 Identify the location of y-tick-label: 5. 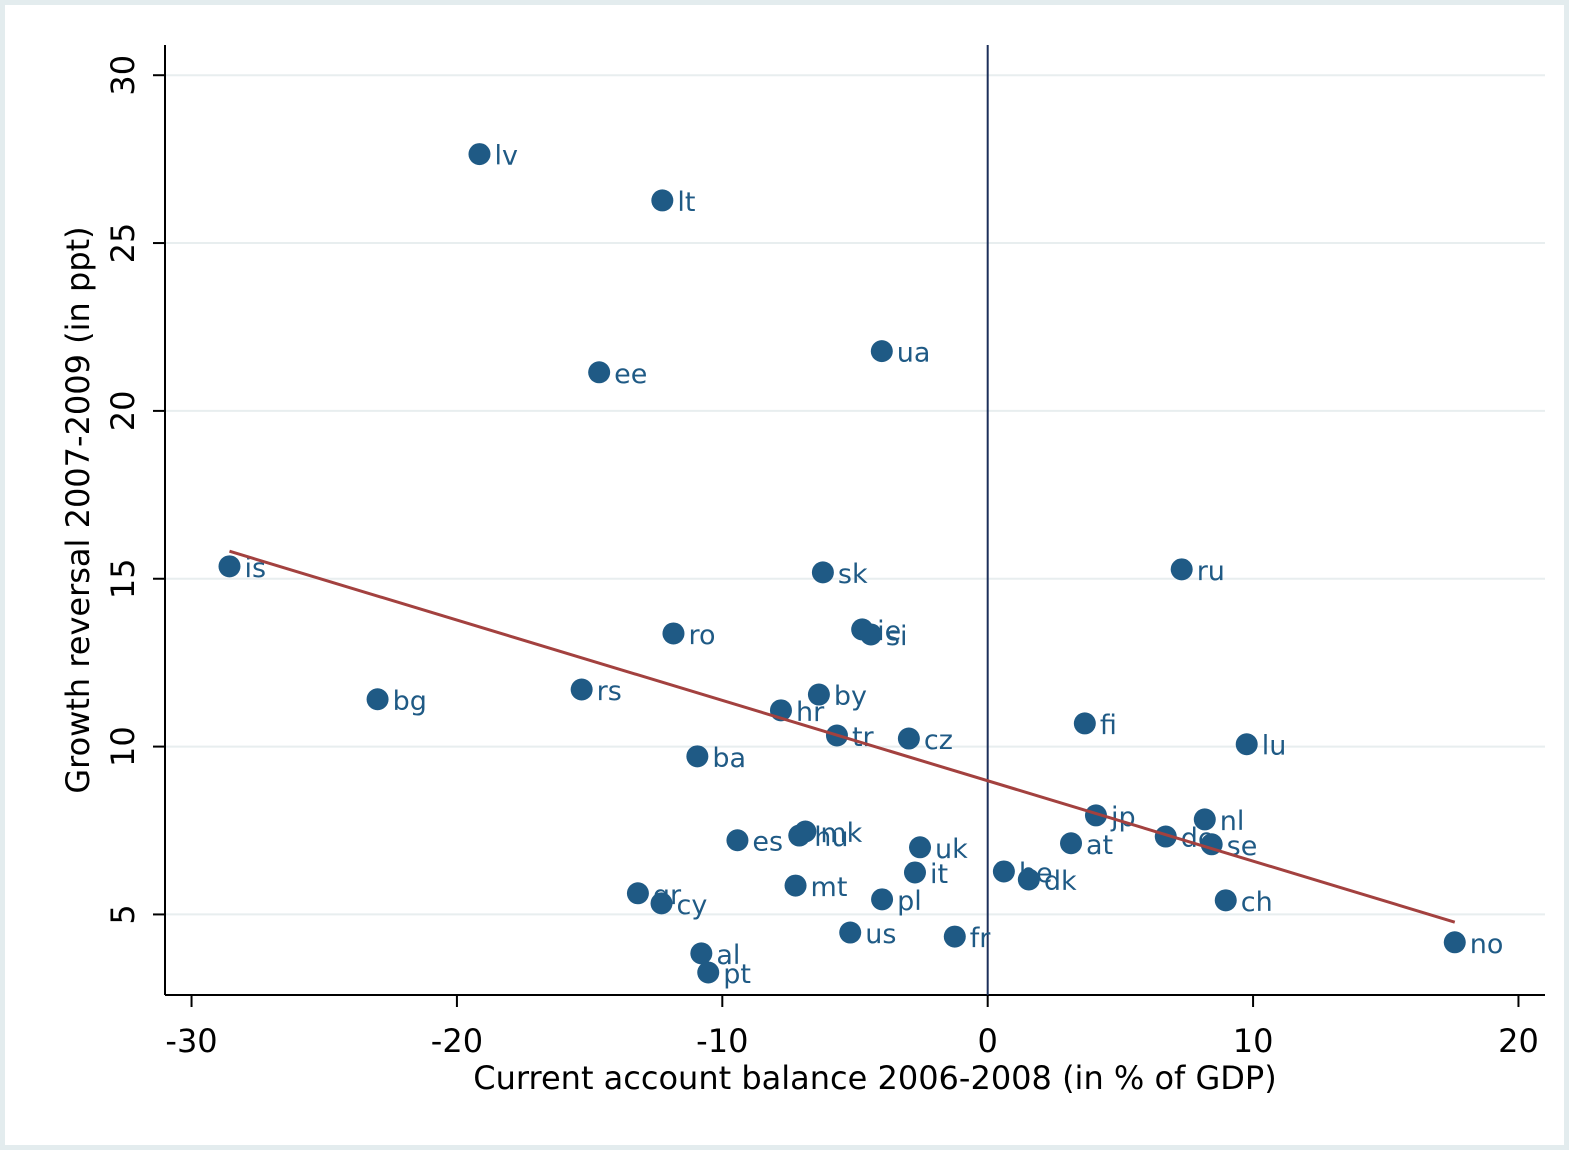
(123, 914).